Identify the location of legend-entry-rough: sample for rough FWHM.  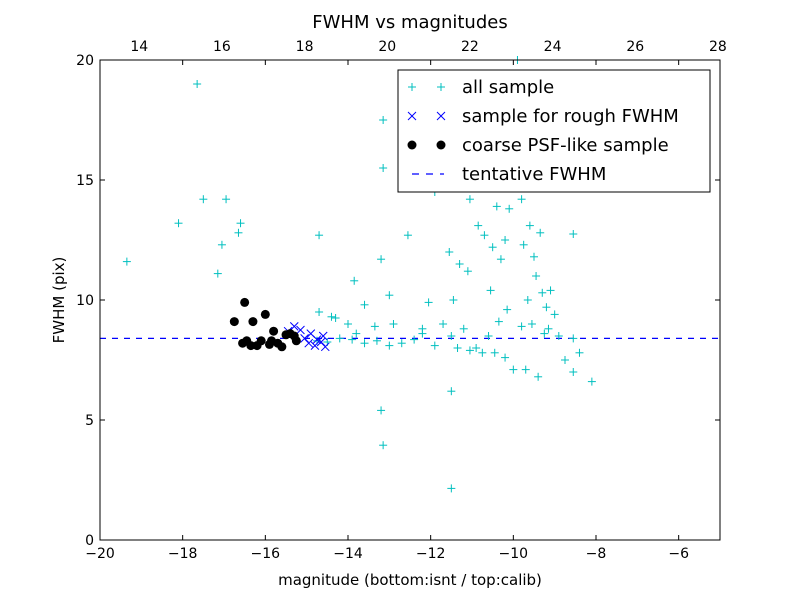
(543, 116).